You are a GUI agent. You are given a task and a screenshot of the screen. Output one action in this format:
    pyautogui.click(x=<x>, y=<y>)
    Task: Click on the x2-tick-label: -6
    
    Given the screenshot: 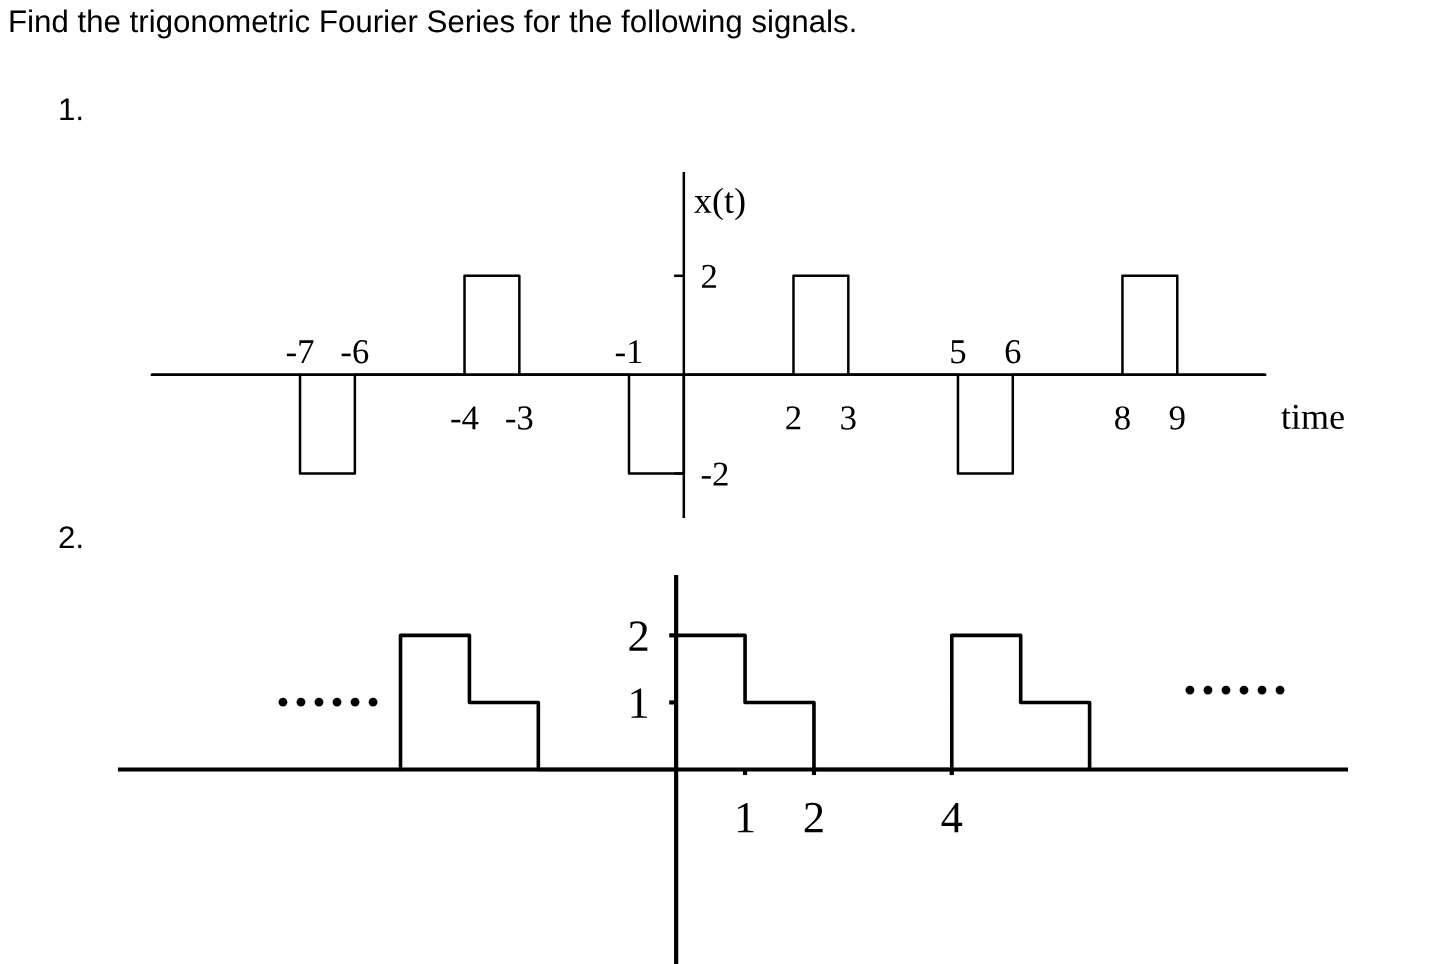 What is the action you would take?
    pyautogui.click(x=355, y=352)
    